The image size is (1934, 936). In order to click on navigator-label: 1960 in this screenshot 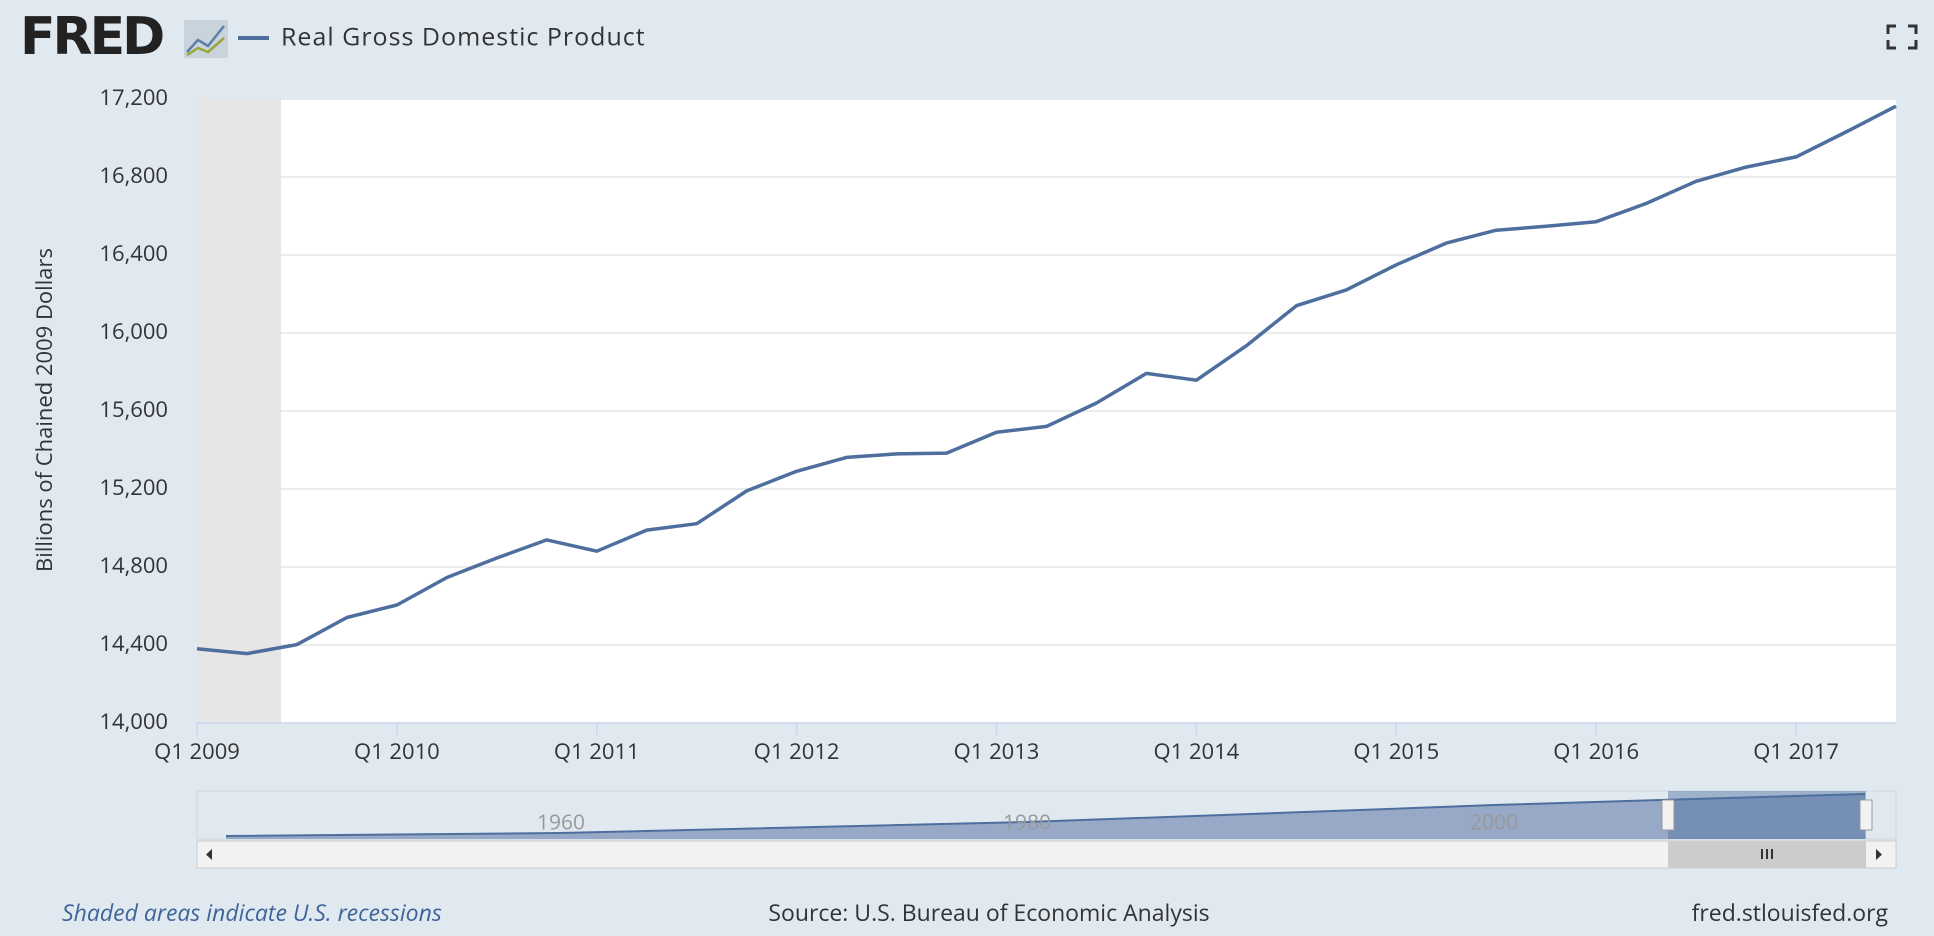, I will do `click(561, 823)`.